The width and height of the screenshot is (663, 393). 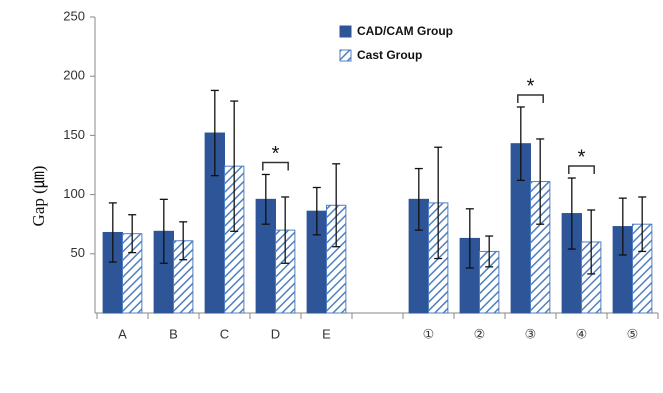 I want to click on x-tick-label: ②, so click(x=480, y=333).